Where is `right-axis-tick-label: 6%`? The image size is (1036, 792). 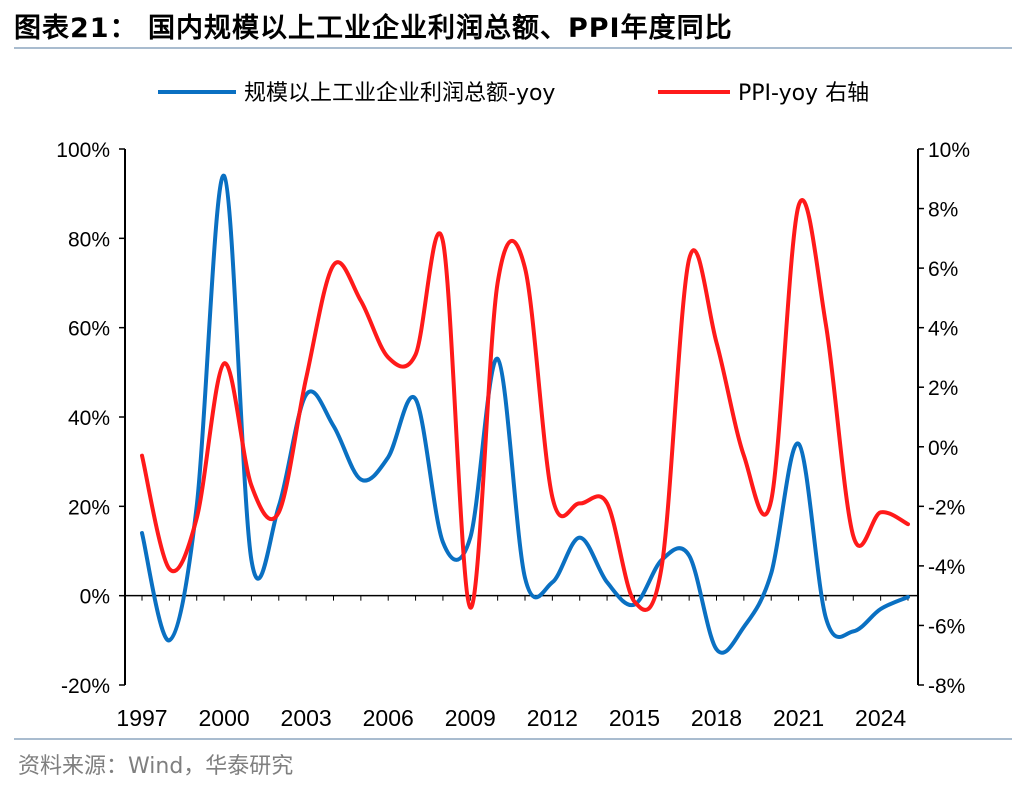
right-axis-tick-label: 6% is located at coordinates (943, 269).